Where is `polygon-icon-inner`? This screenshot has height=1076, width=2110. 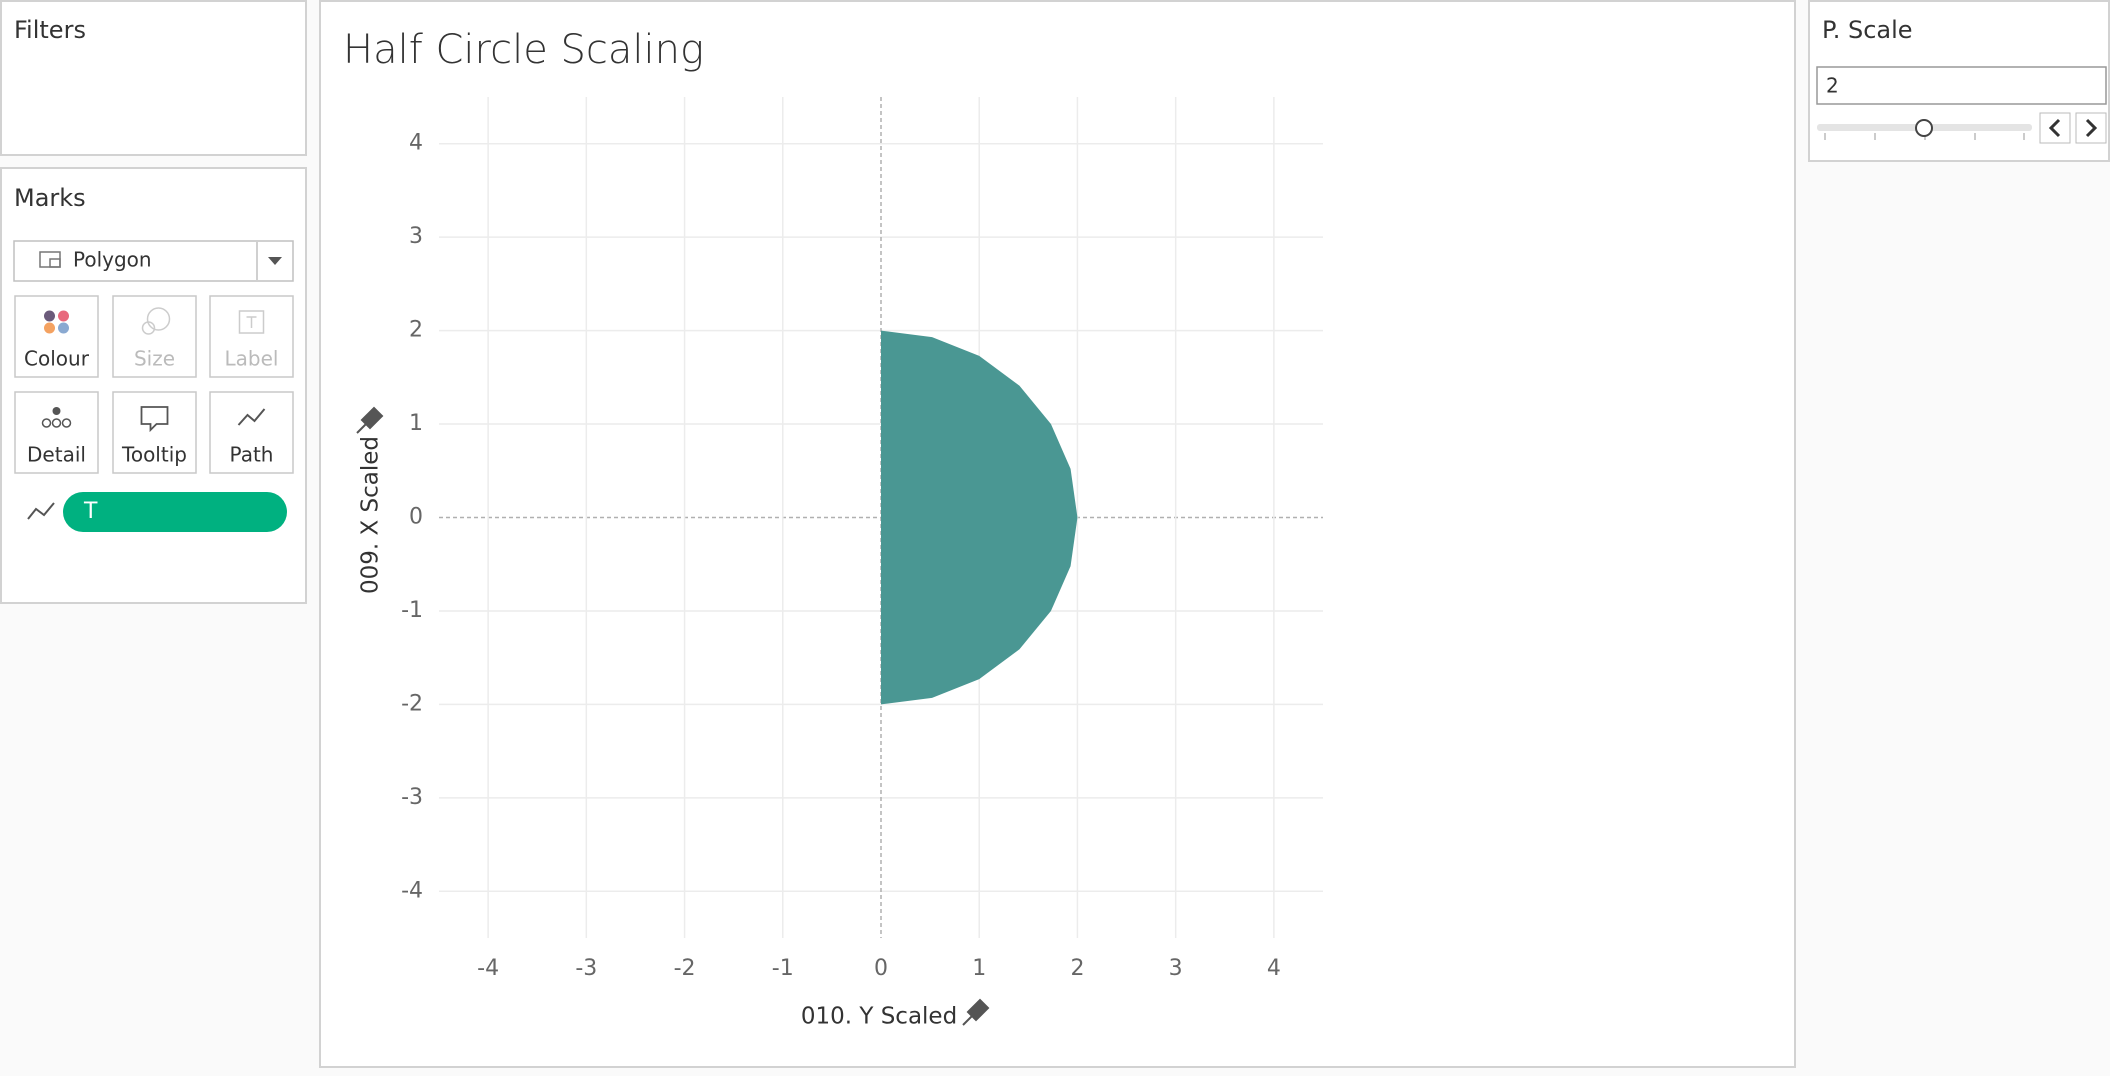 polygon-icon-inner is located at coordinates (55, 263).